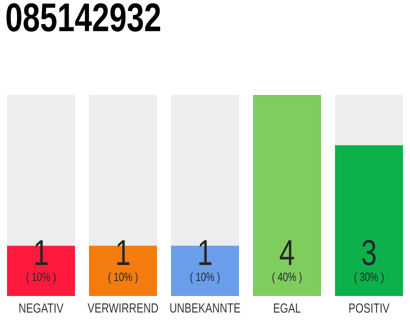 This screenshot has width=410, height=320. Describe the element at coordinates (205, 308) in the screenshot. I see `x-tick-label: UNBEKANNTE` at that location.